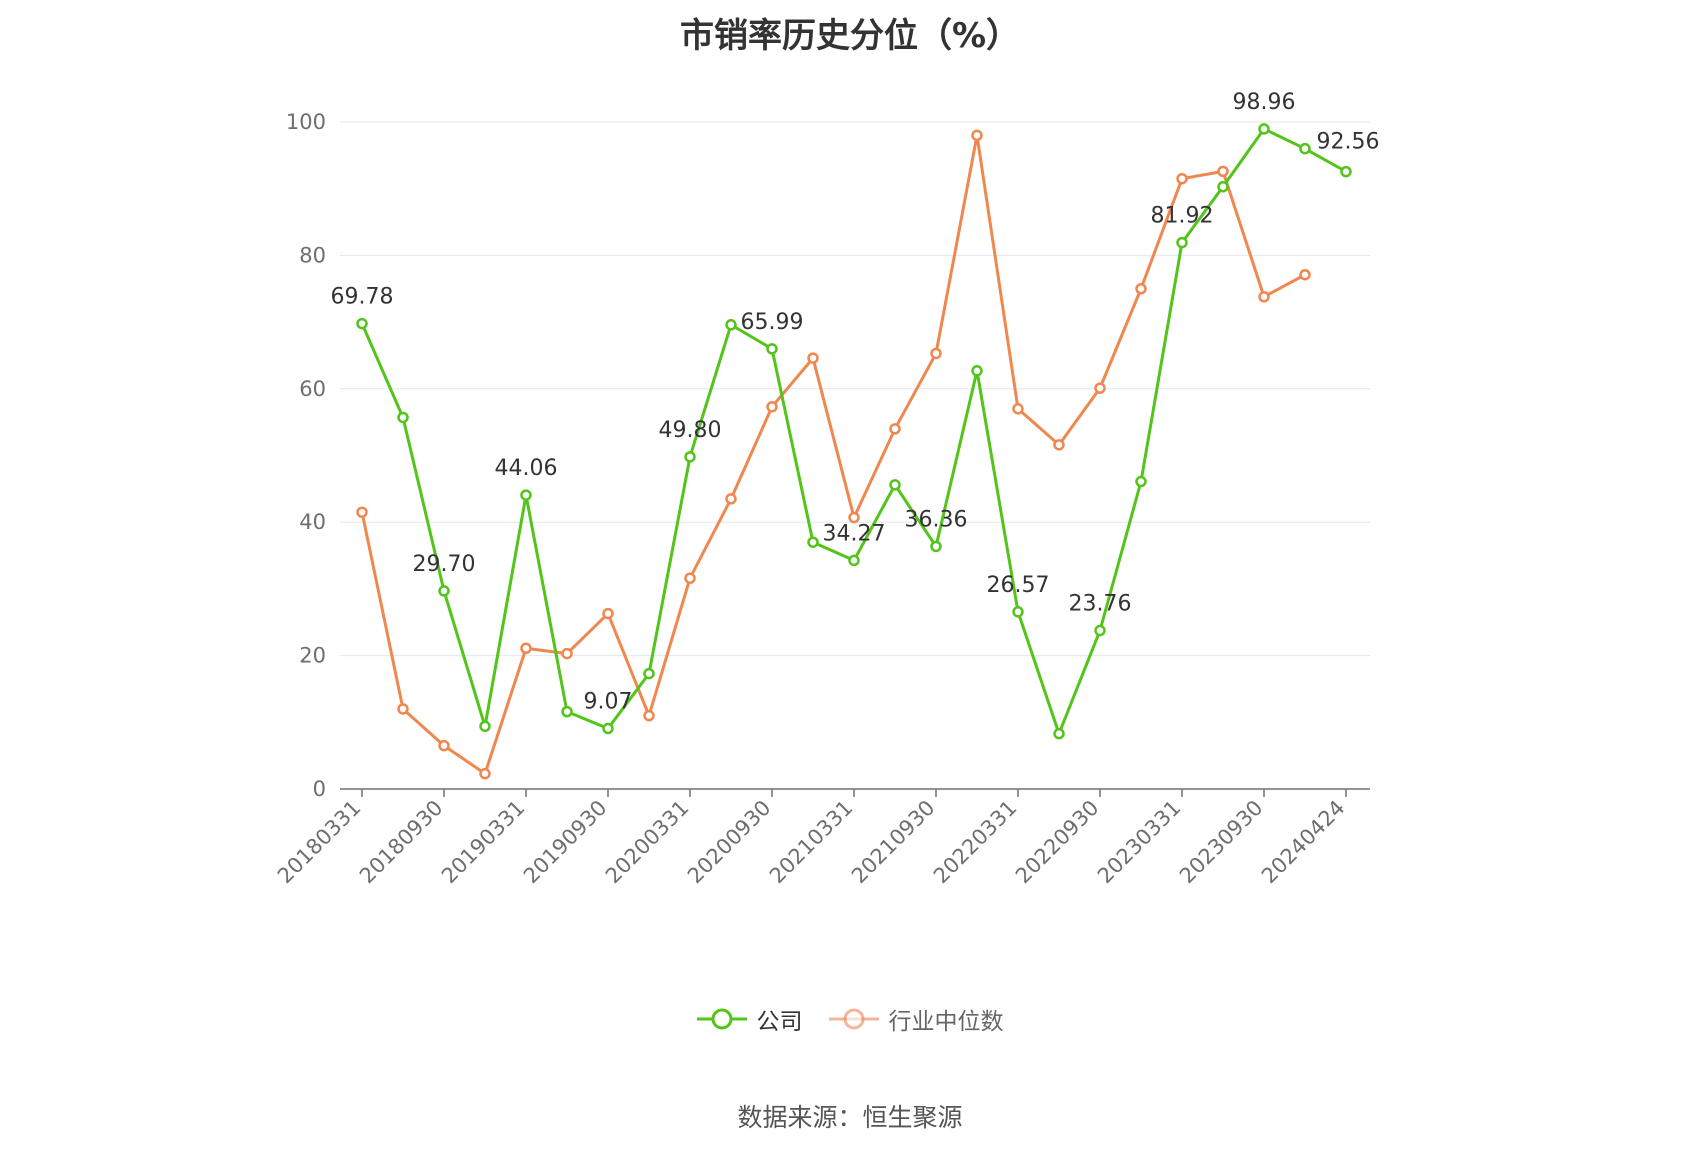 This screenshot has height=1150, width=1700. Describe the element at coordinates (312, 389) in the screenshot. I see `y-tick-label: 60` at that location.